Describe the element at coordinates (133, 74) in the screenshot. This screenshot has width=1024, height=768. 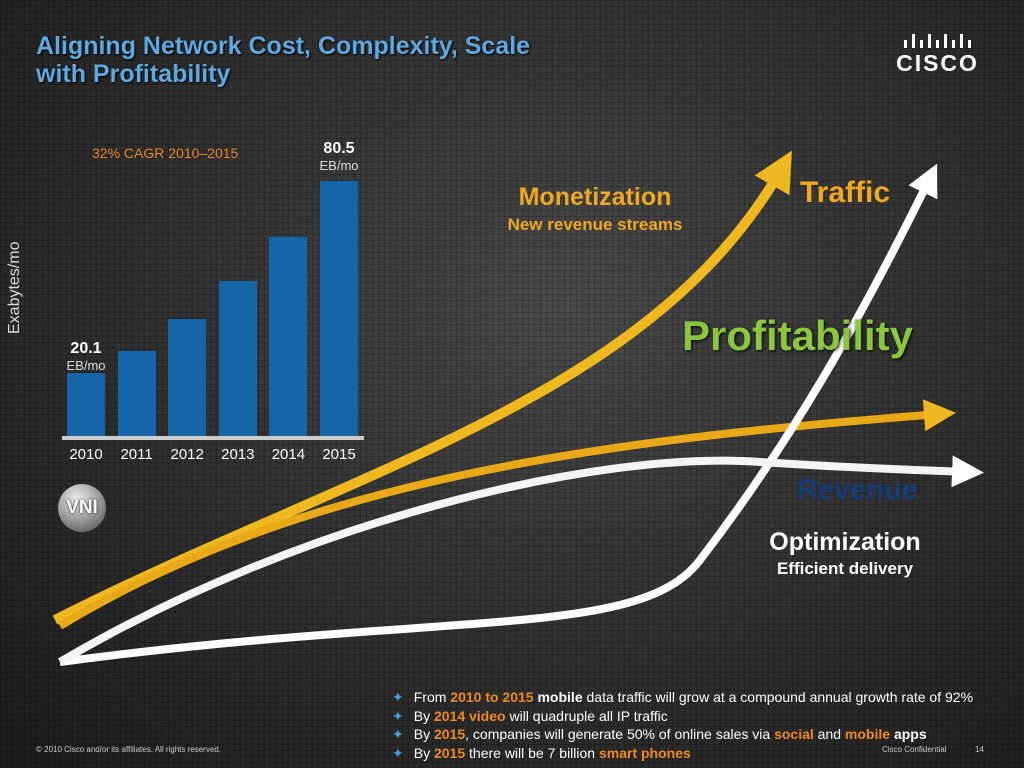
I see `title-line-2: with Profitability` at that location.